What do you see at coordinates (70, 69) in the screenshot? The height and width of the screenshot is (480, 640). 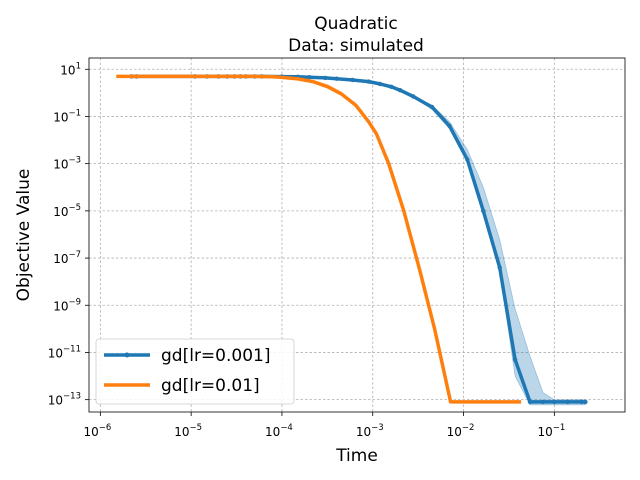 I see `y-tick-label: 10¹` at bounding box center [70, 69].